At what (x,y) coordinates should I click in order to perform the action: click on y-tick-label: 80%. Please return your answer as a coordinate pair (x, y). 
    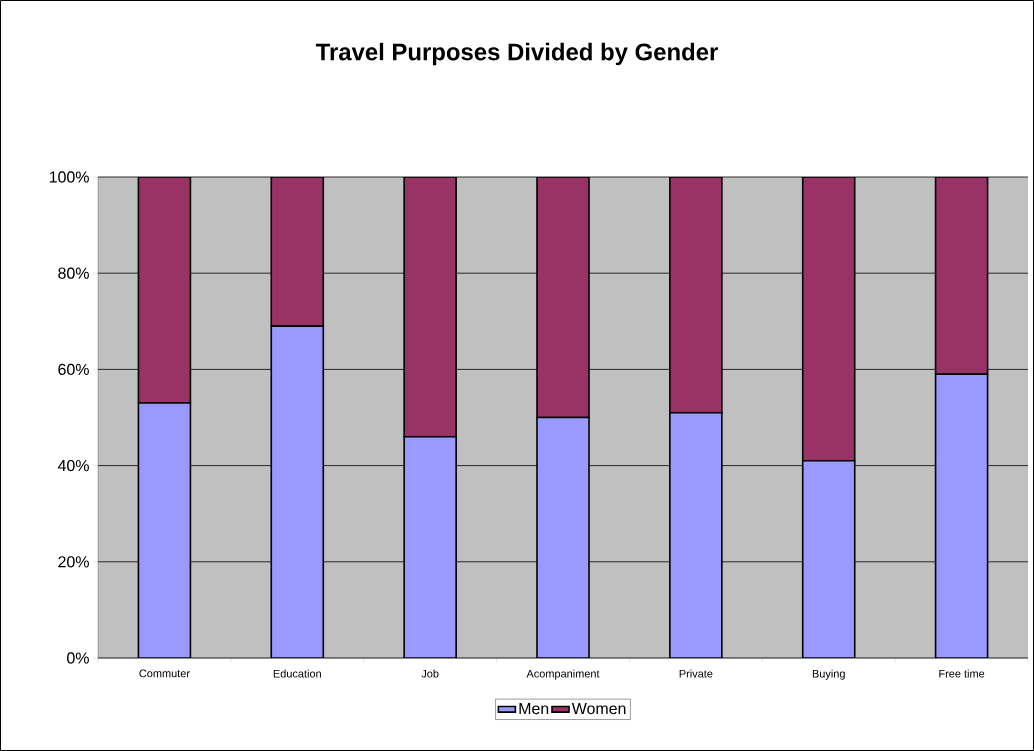
    Looking at the image, I should click on (73, 273).